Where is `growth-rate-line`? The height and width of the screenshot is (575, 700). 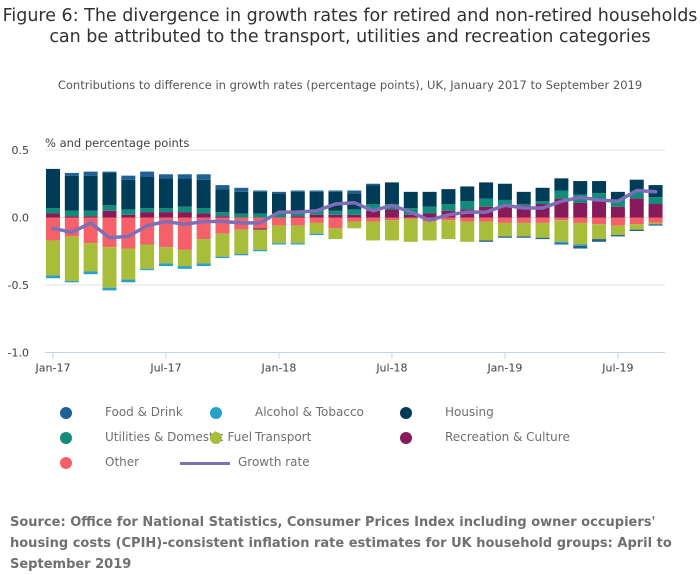 growth-rate-line is located at coordinates (354, 214).